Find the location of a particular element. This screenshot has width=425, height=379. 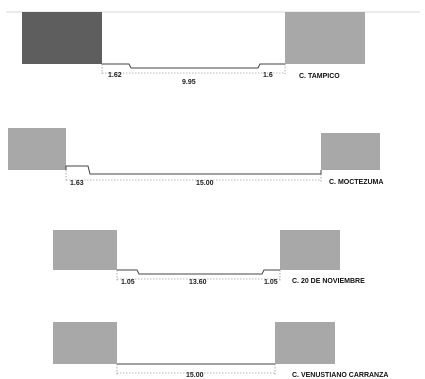

dim-sidewalk-left: 1.62 is located at coordinates (115, 75).